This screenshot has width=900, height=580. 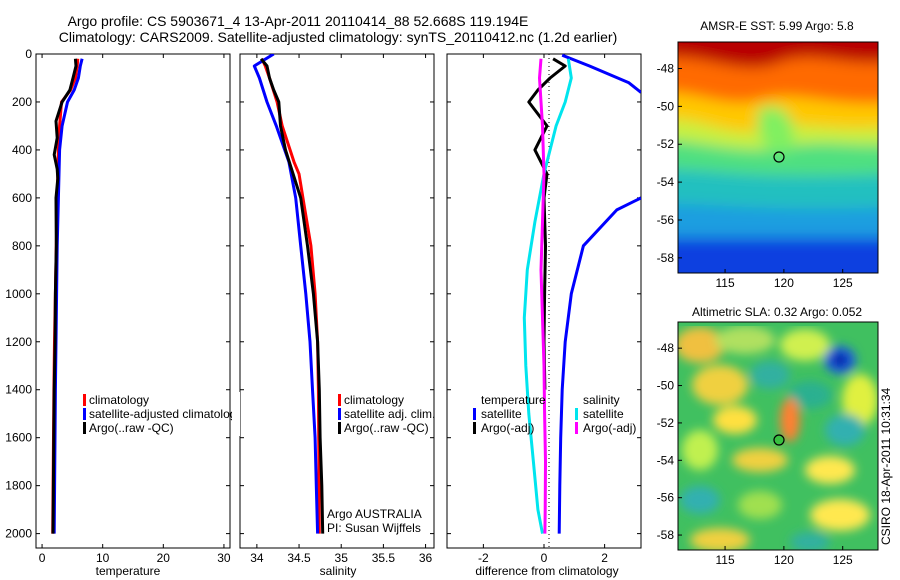 I want to click on x-tick-label: 34, so click(x=257, y=558).